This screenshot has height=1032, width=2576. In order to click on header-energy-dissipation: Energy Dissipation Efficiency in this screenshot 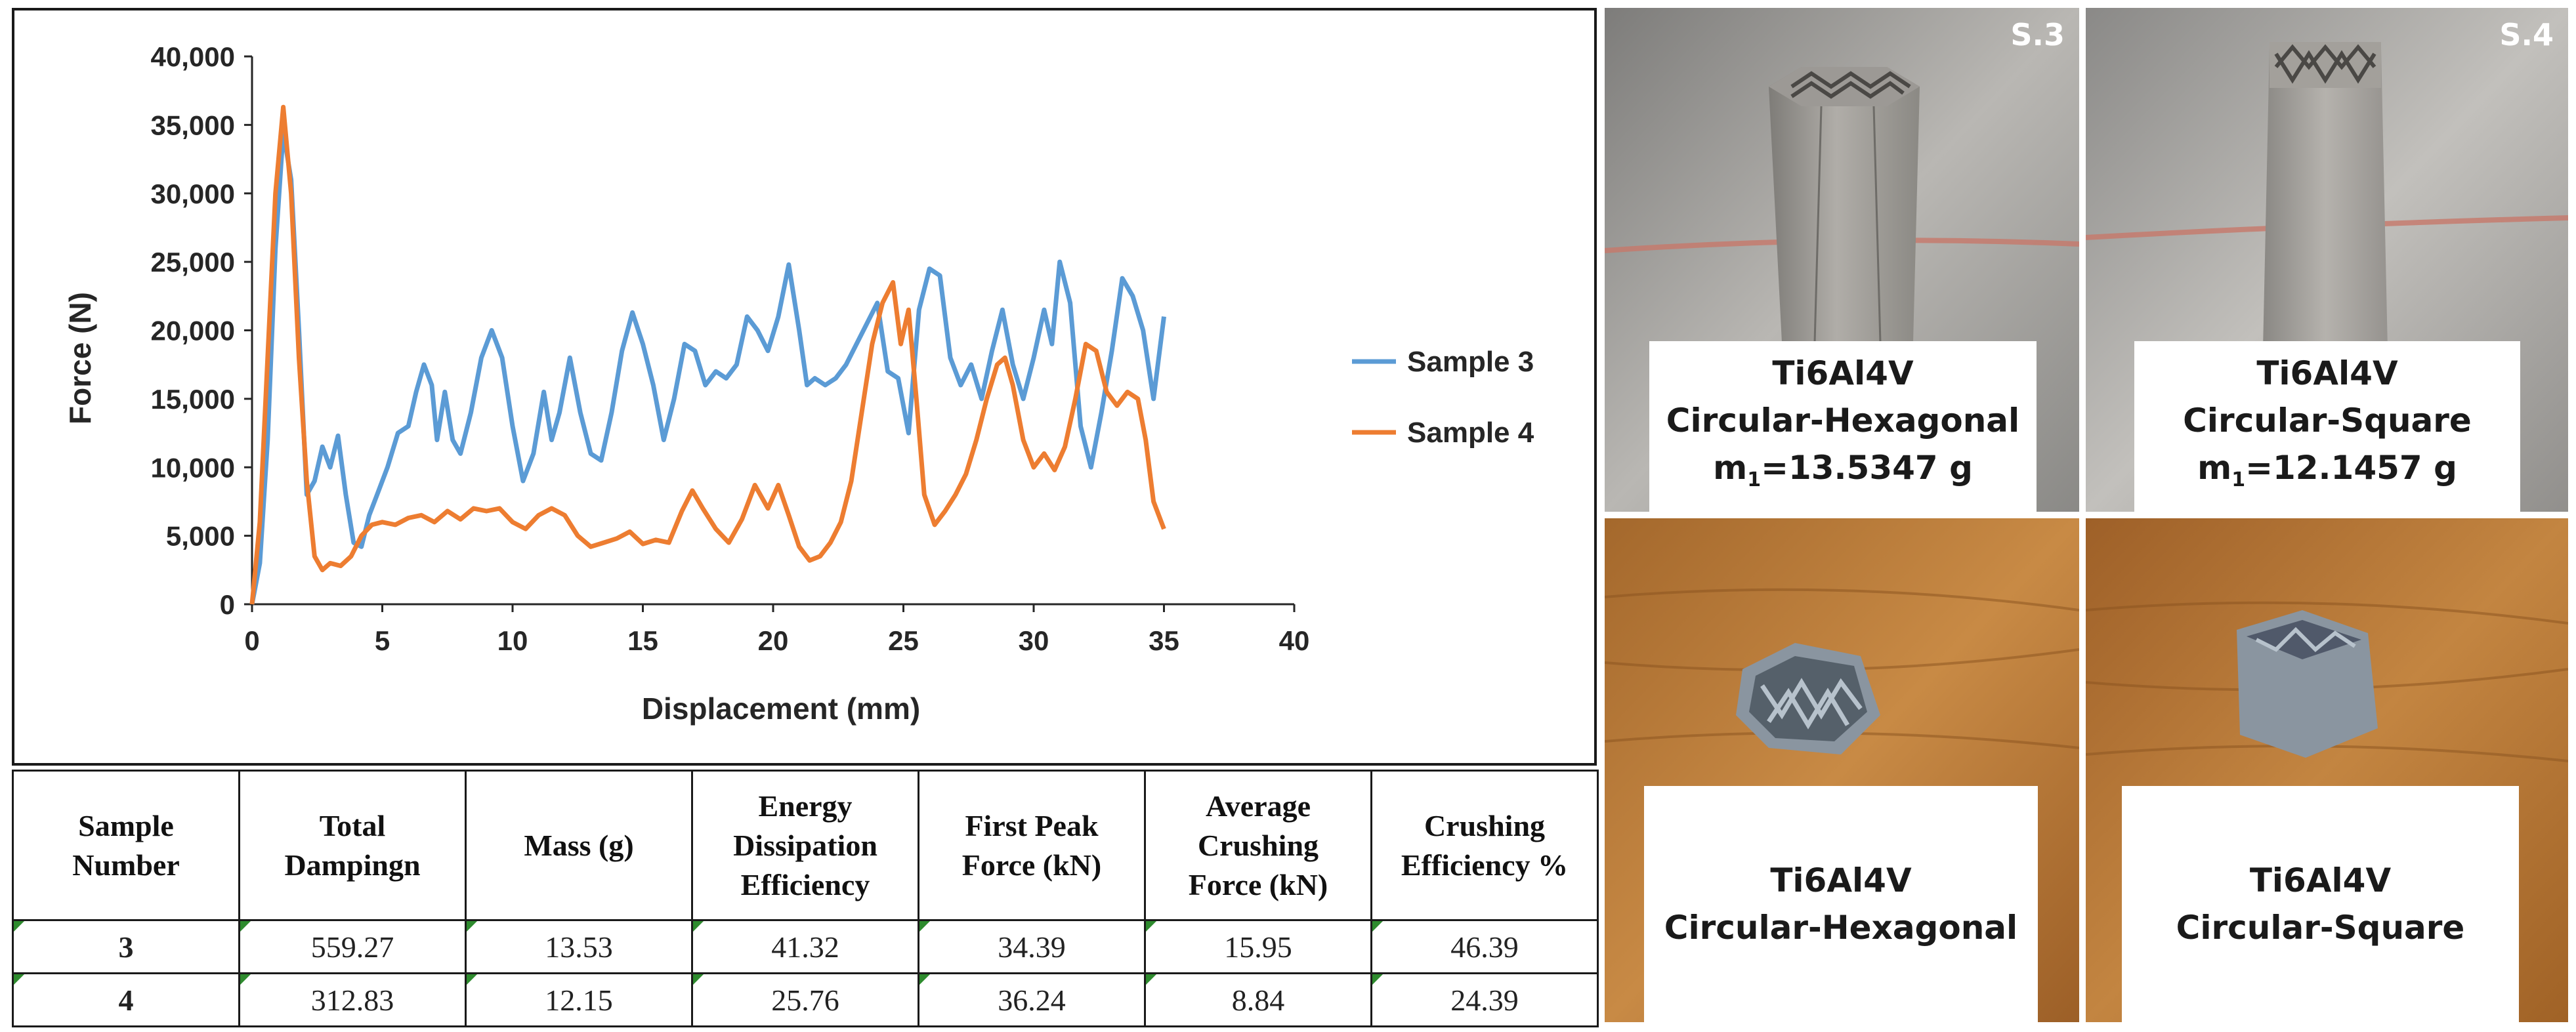, I will do `click(805, 845)`.